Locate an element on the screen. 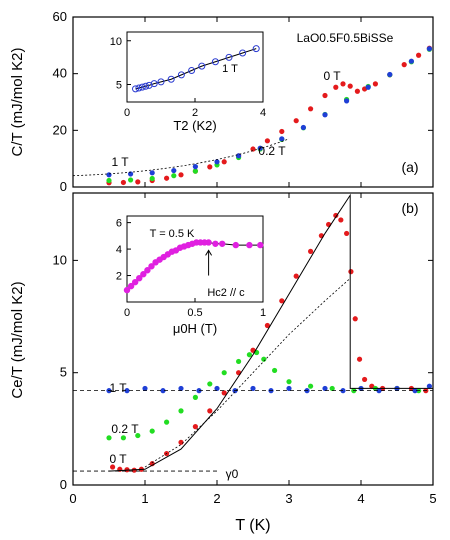  x-tick-label: 4 is located at coordinates (360, 498).